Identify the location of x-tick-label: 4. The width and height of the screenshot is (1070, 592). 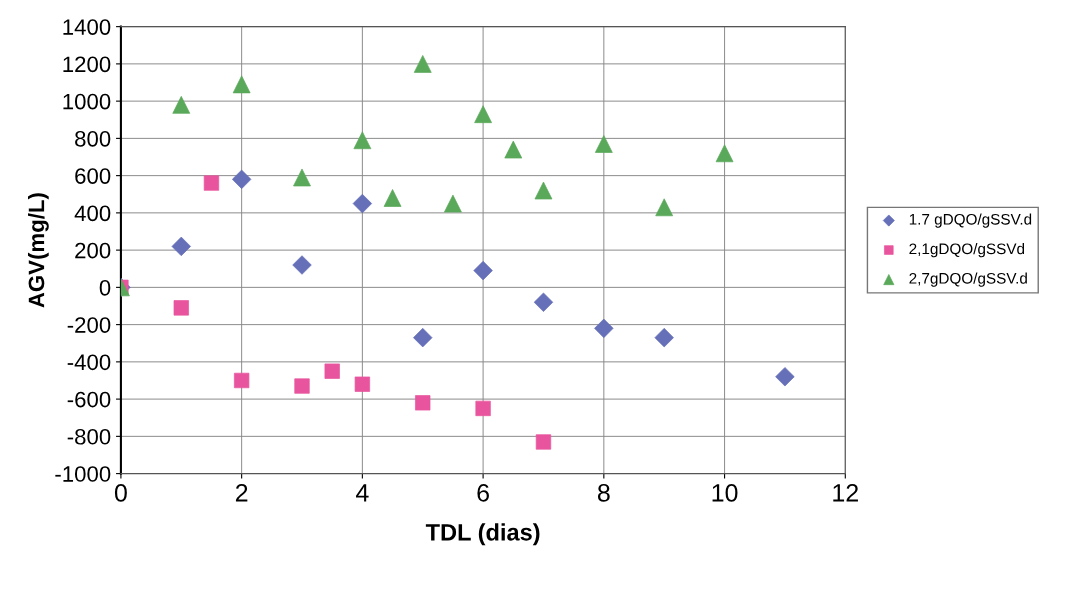
(362, 493).